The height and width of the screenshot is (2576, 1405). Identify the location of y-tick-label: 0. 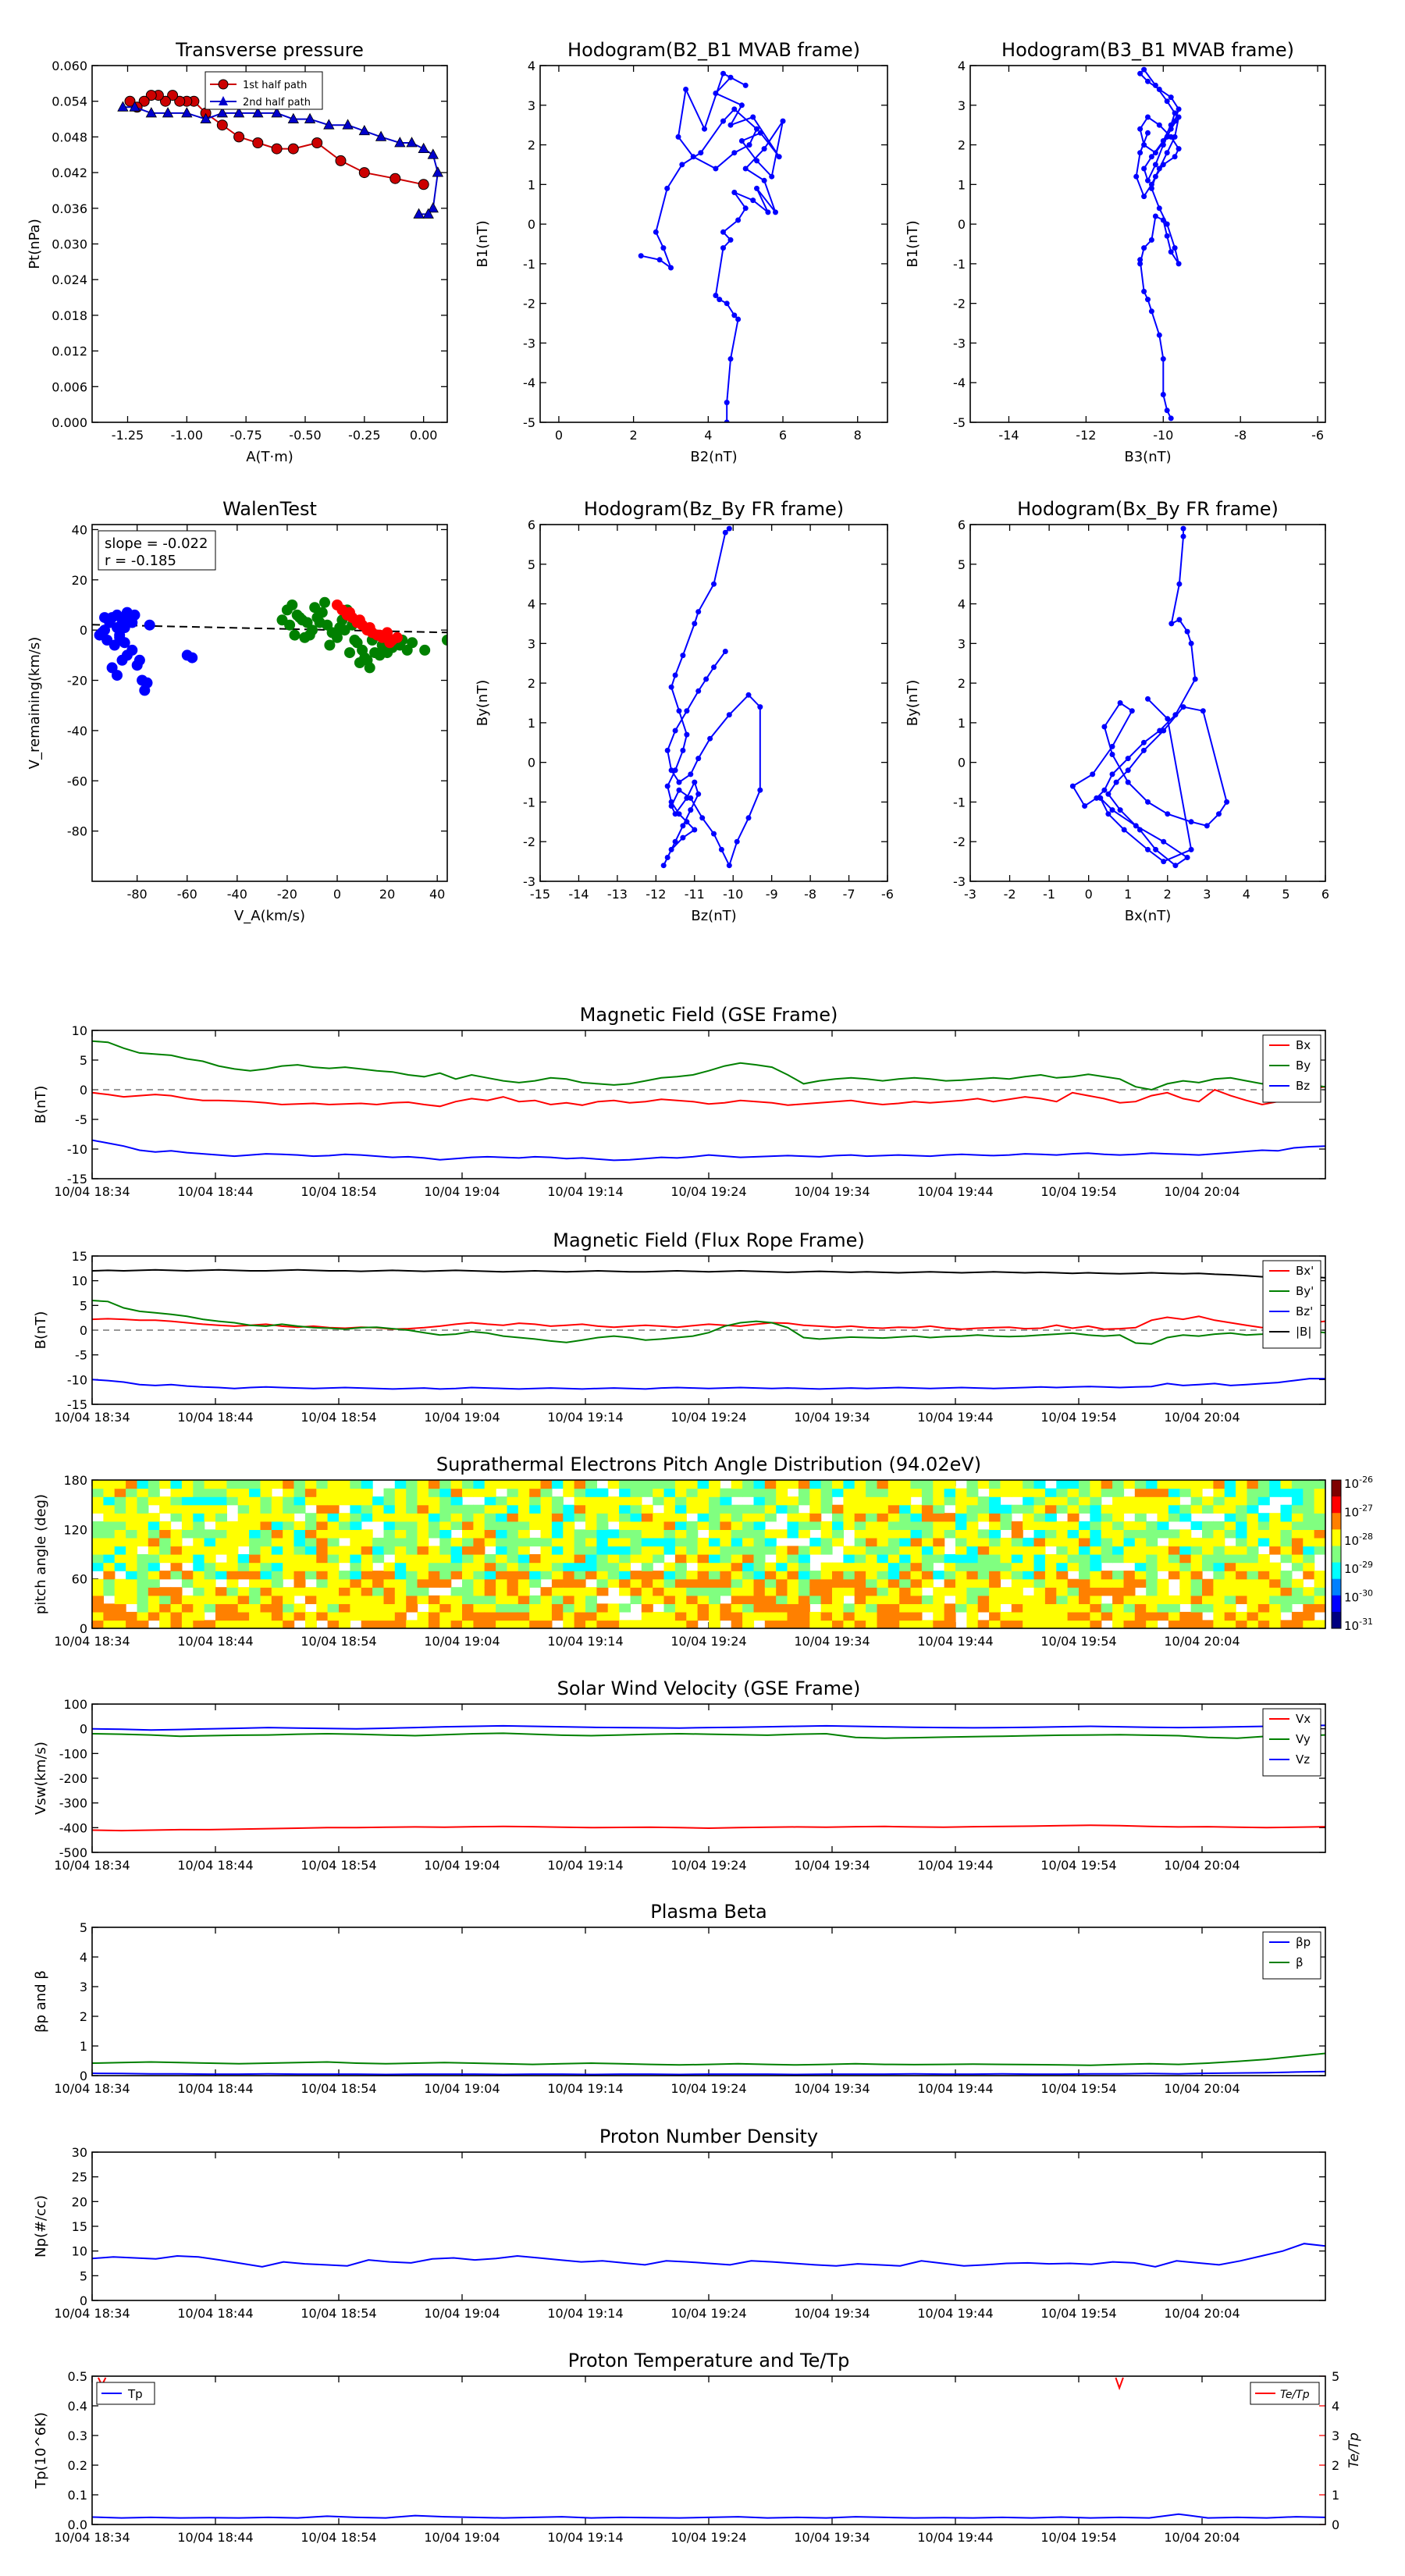
(532, 763).